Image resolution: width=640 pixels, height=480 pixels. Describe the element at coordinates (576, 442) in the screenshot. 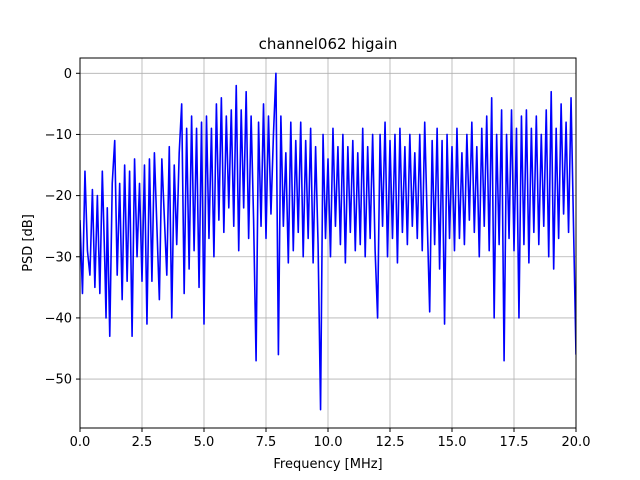

I see `x-tick-label: 20.0` at that location.